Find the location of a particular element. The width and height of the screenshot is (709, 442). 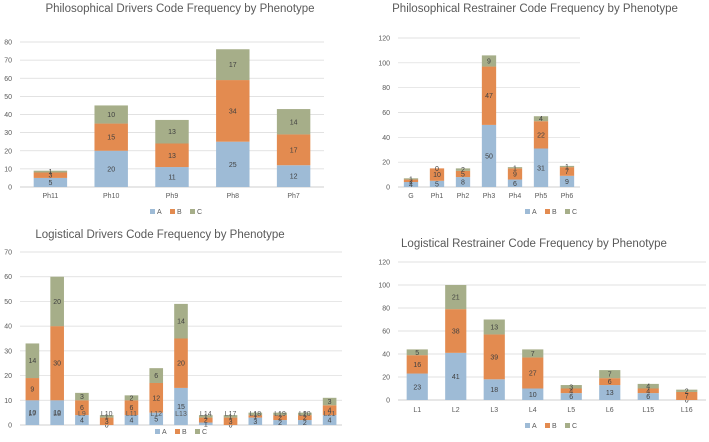

x-tick-label: Ph5 is located at coordinates (541, 196).